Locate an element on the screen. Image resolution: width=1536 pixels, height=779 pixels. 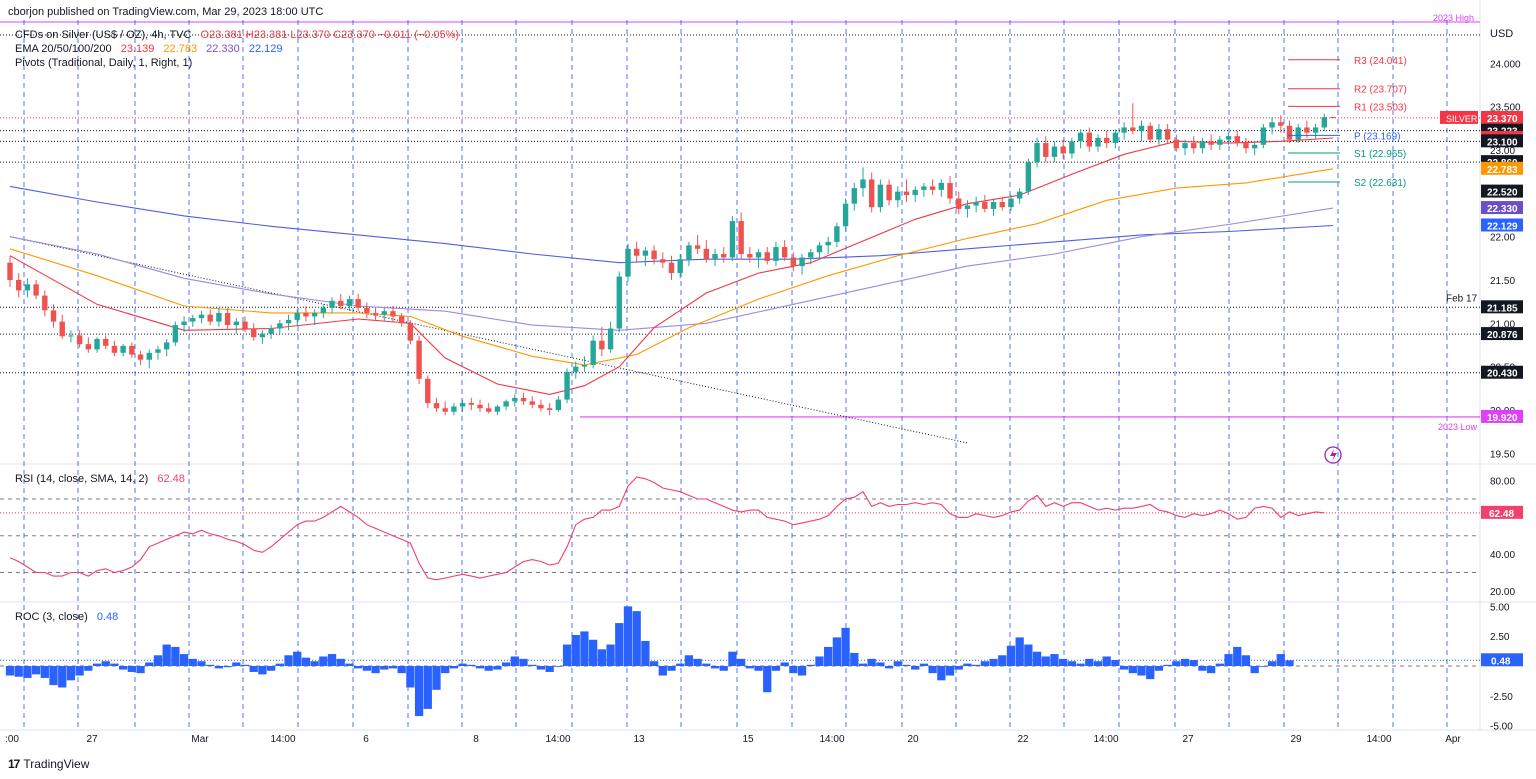
legend-ema20-value: 23.139 is located at coordinates (137, 49).